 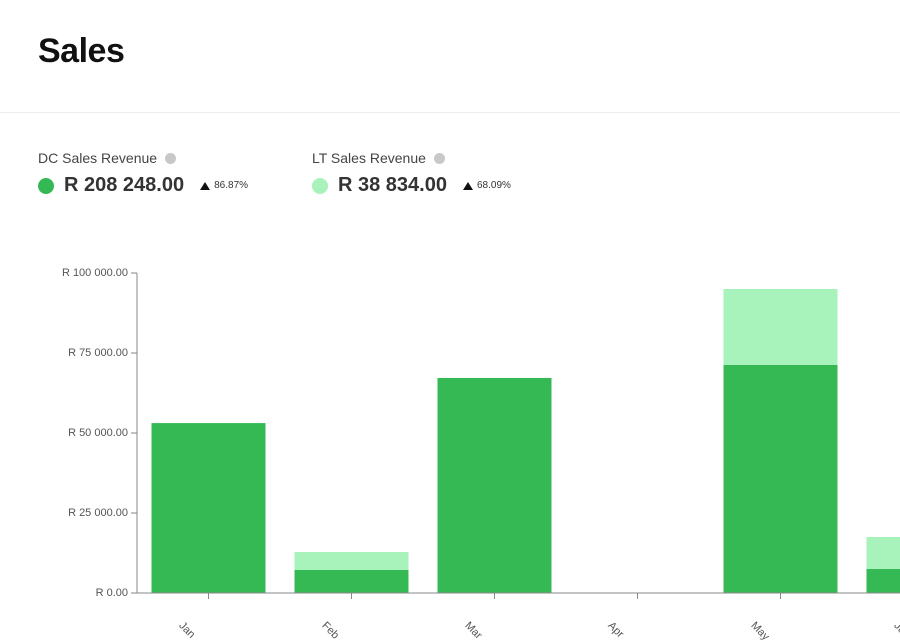 I want to click on separator, so click(x=450, y=112).